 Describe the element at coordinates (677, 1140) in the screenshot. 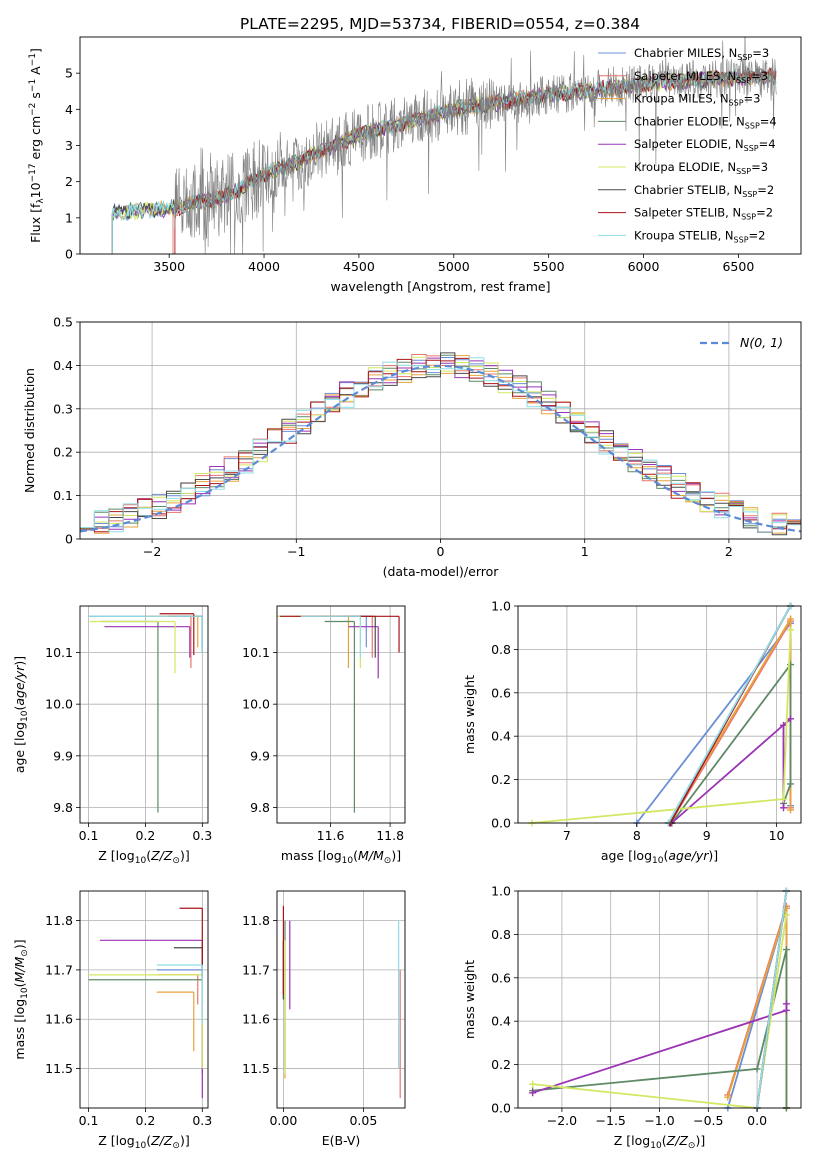

I see `label-part: Z/Z` at that location.